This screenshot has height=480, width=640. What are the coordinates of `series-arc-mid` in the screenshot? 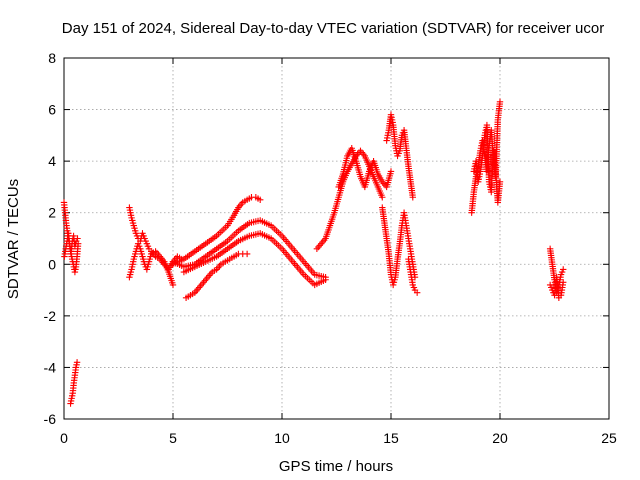 It's located at (249, 249).